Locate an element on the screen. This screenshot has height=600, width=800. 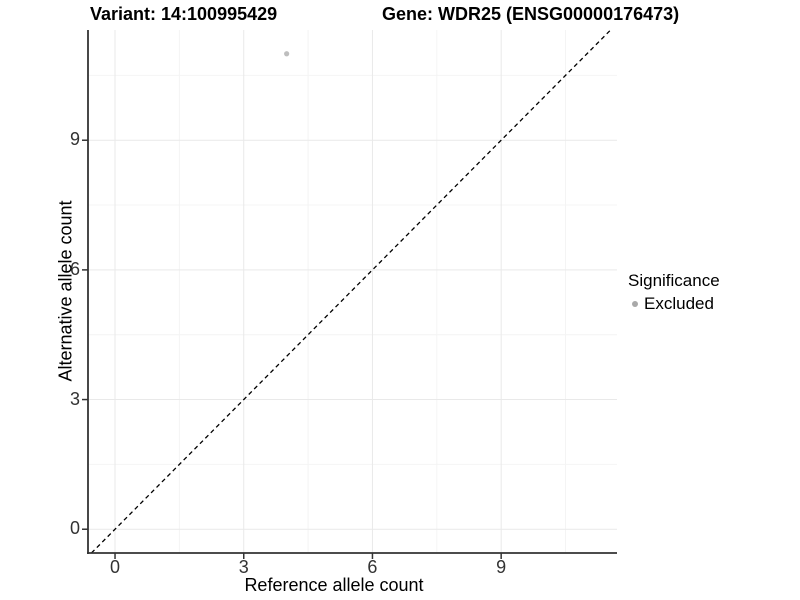
y-tick-label: 3 is located at coordinates (74, 398).